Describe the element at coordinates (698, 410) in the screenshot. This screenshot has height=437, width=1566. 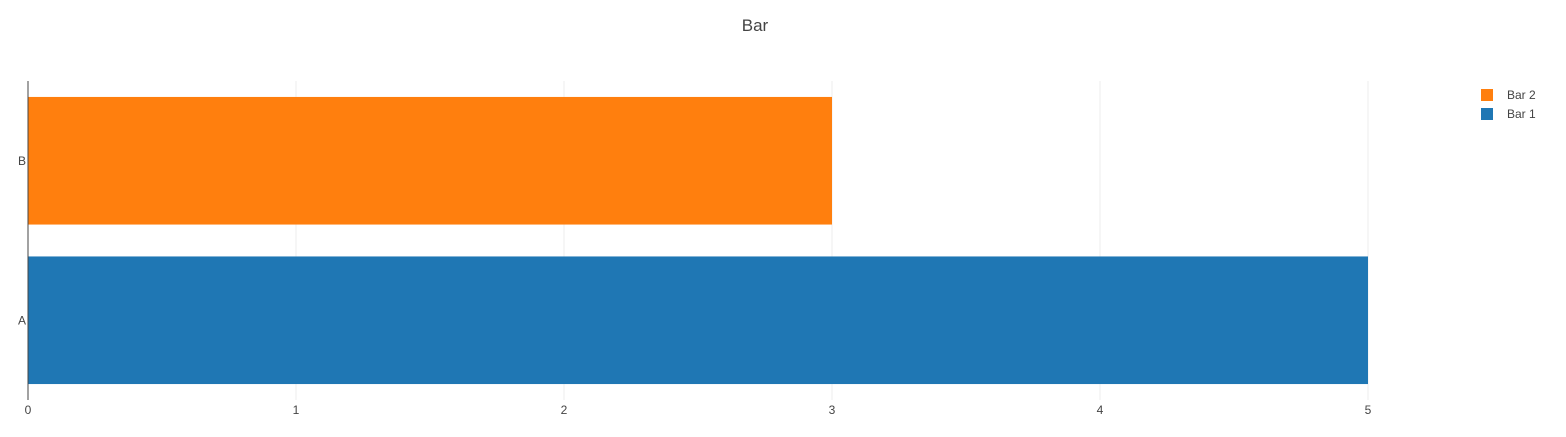
I see `x-axis-ticks: 0 1 2 3 4 5` at that location.